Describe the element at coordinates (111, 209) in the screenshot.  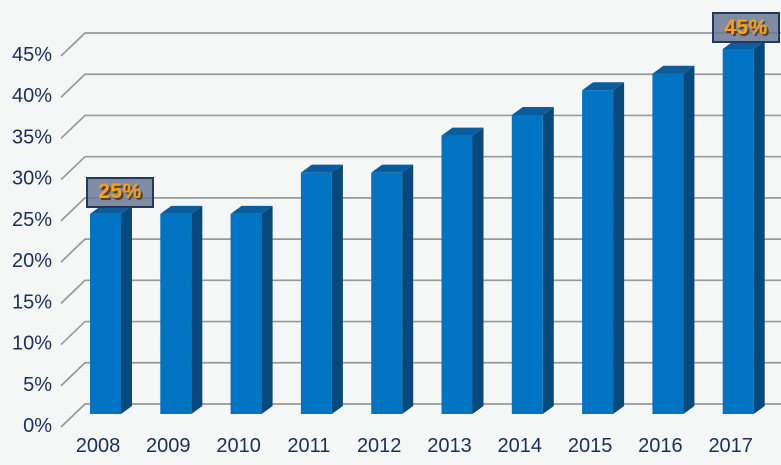
I see `bar-top-2008` at that location.